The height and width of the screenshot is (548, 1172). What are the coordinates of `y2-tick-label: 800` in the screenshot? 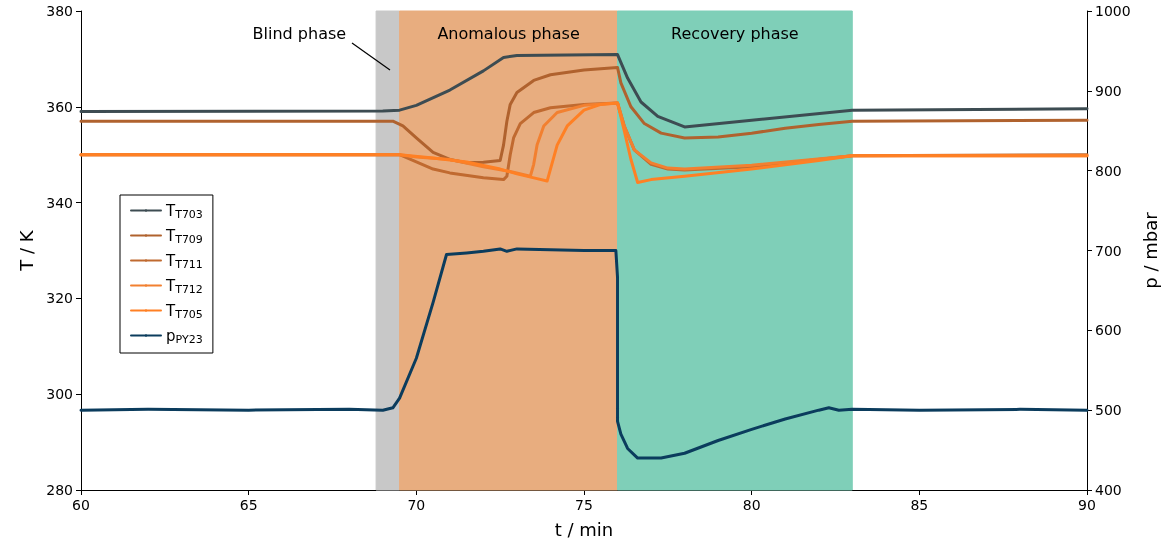 It's located at (1108, 170).